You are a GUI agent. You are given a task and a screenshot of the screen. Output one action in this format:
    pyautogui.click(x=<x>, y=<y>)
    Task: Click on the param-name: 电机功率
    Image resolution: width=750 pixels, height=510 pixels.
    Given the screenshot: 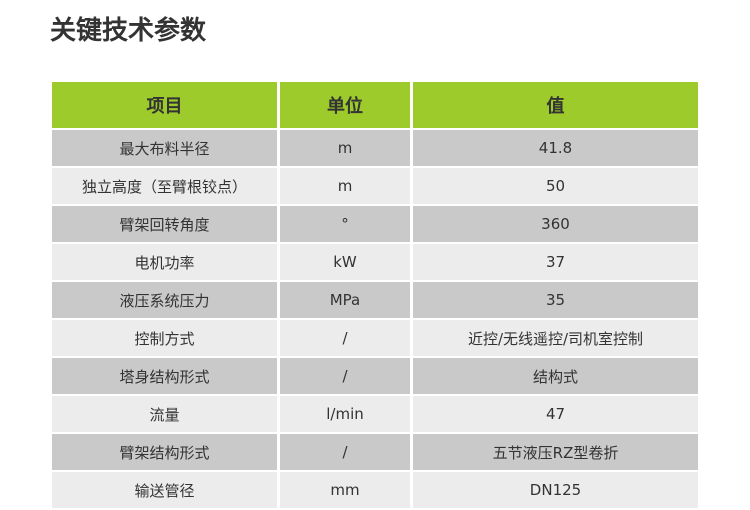 What is the action you would take?
    pyautogui.click(x=164, y=262)
    